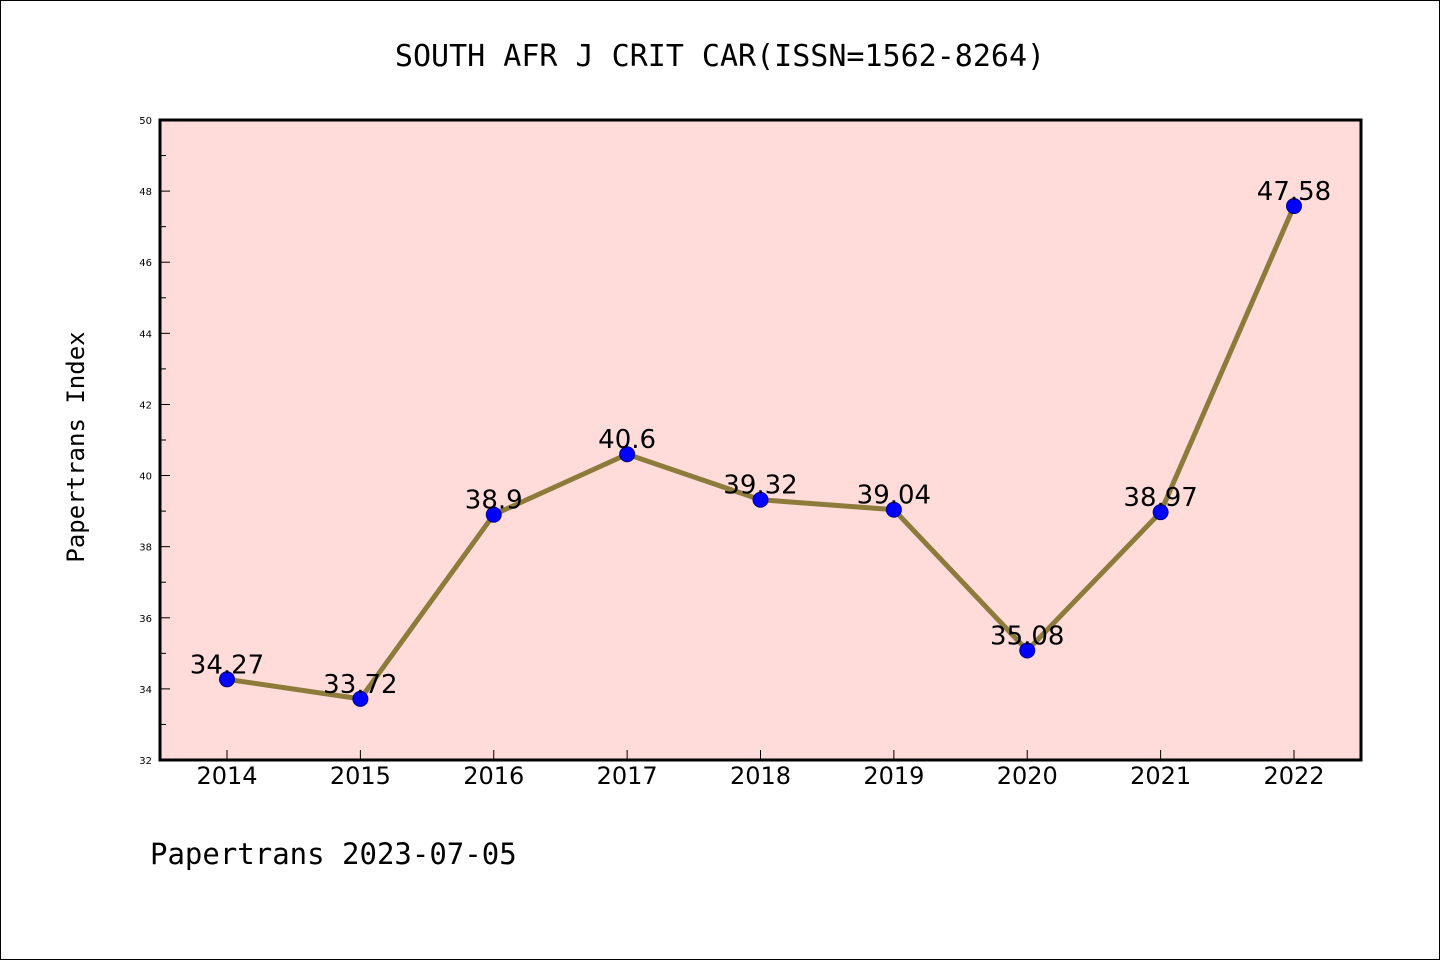  What do you see at coordinates (227, 665) in the screenshot?
I see `data-label: 34.27` at bounding box center [227, 665].